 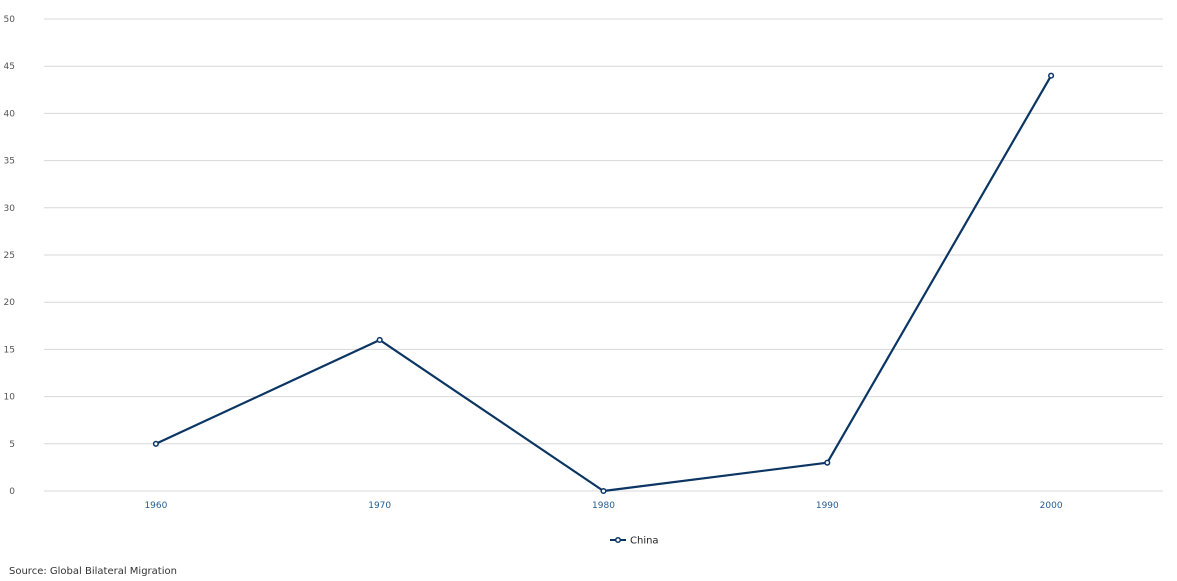 What do you see at coordinates (827, 506) in the screenshot?
I see `x-tick-label-1990: 1990` at bounding box center [827, 506].